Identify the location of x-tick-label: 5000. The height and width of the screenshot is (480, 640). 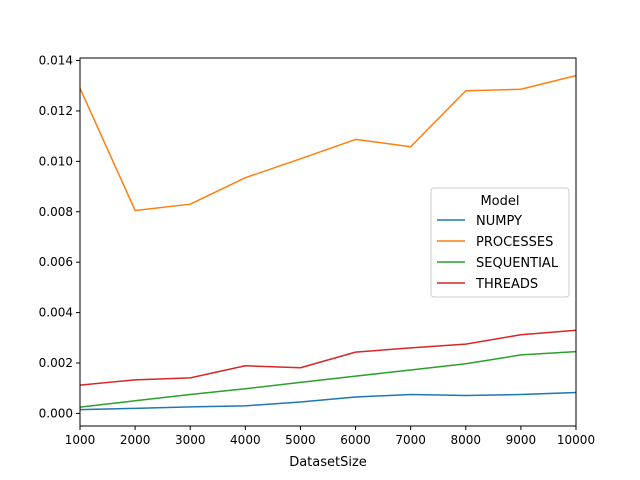
(300, 440).